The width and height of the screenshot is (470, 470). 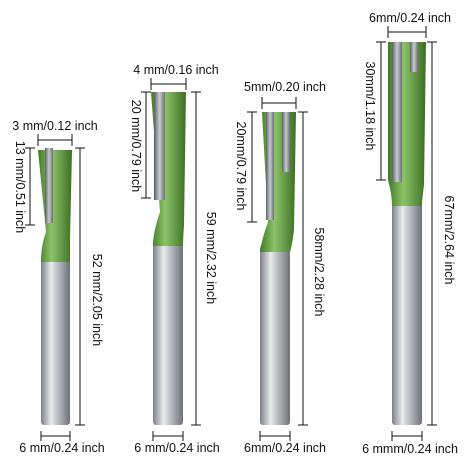 What do you see at coordinates (370, 106) in the screenshot?
I see `cut-length-label: 30mm/1.18 inch` at bounding box center [370, 106].